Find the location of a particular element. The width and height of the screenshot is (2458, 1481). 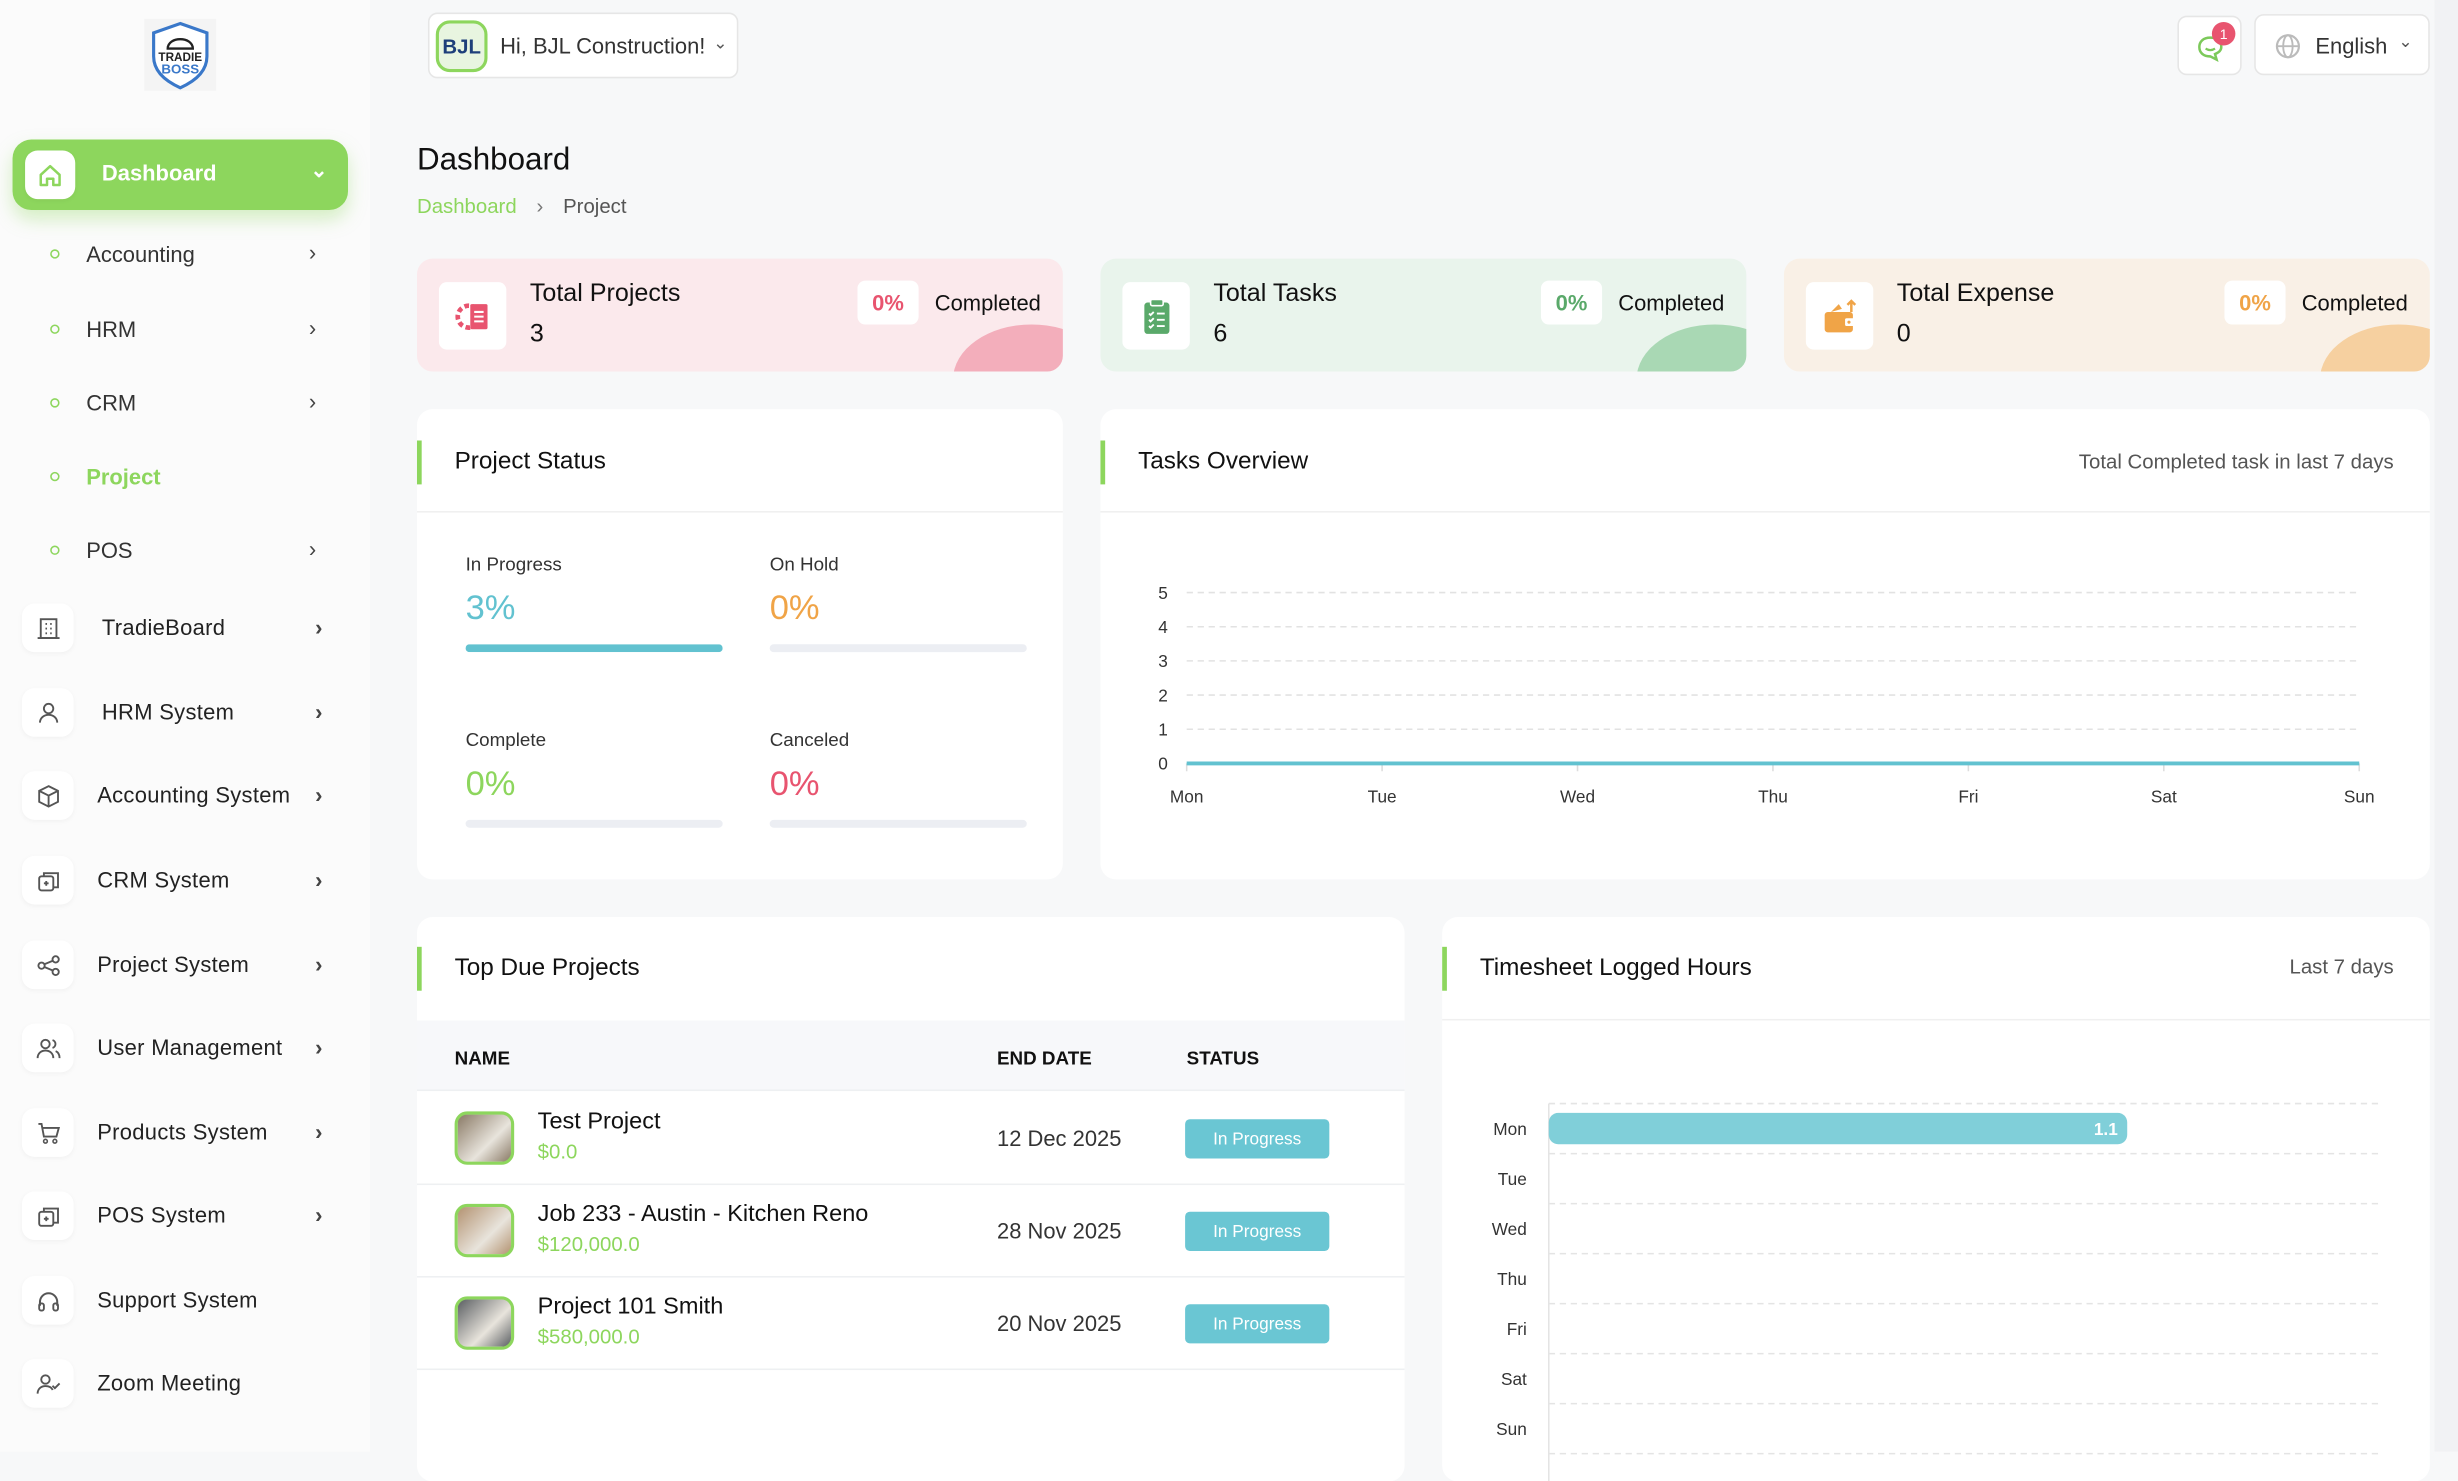

status-value: 3% is located at coordinates (490, 607).